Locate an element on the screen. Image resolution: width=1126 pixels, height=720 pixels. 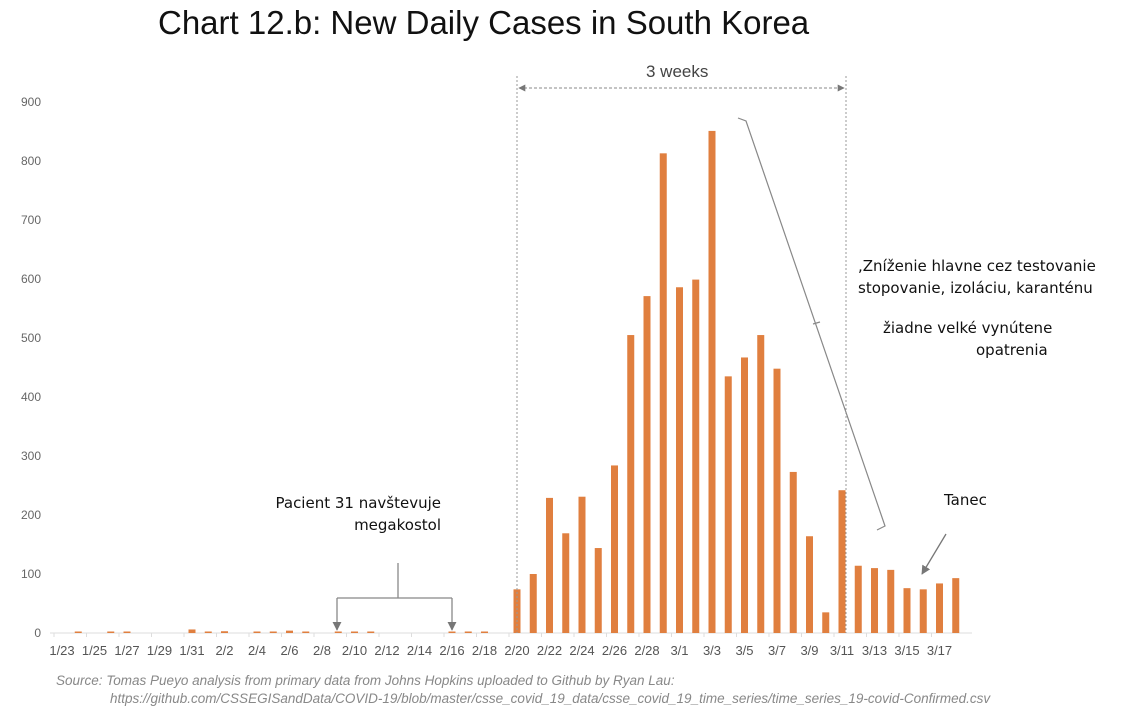
bar-3/14 is located at coordinates (891, 601).